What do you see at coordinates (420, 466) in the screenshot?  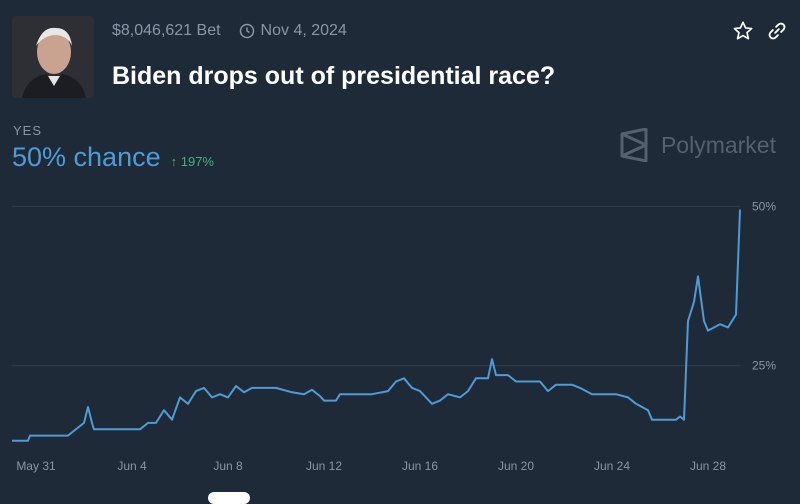 I see `x-tick-label: Jun 16` at bounding box center [420, 466].